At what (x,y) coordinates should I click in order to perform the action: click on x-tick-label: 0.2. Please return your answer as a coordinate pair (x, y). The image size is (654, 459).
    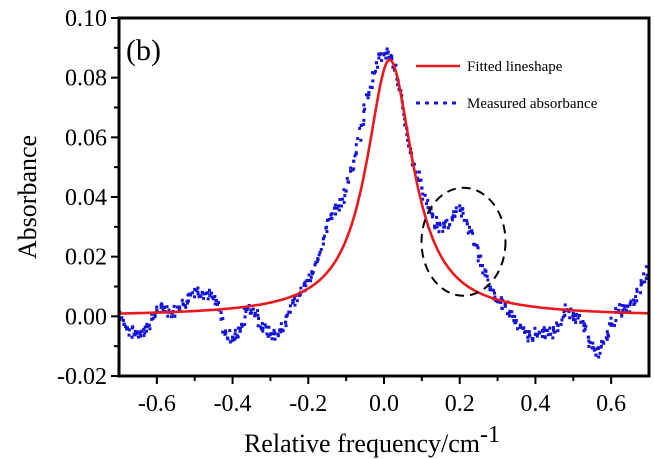
    Looking at the image, I should click on (460, 404).